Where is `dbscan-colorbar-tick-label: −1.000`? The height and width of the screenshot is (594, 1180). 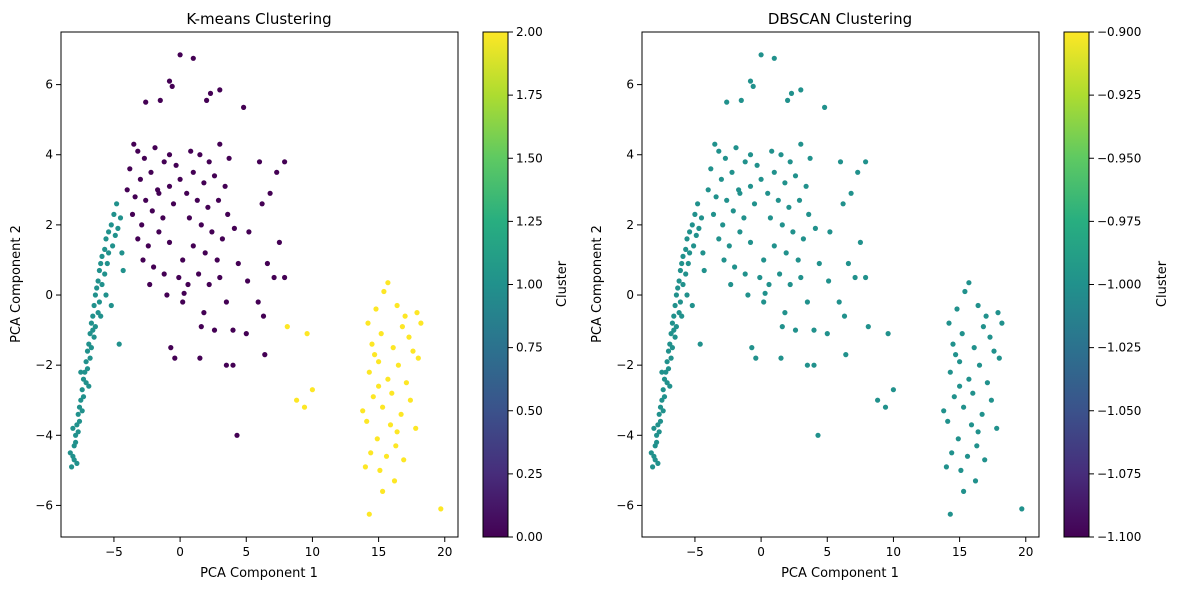
dbscan-colorbar-tick-label: −1.000 is located at coordinates (1119, 285).